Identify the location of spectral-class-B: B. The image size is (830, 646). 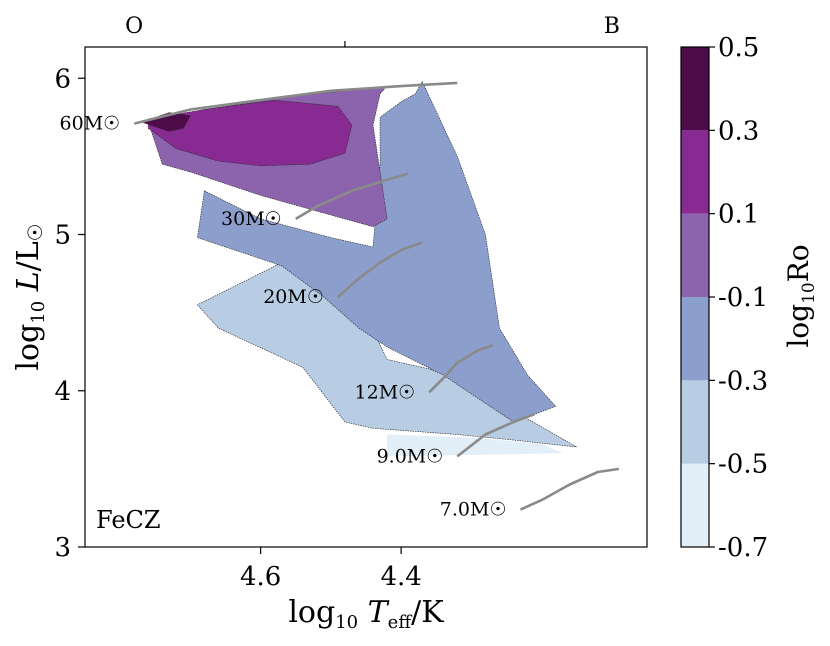
(612, 26).